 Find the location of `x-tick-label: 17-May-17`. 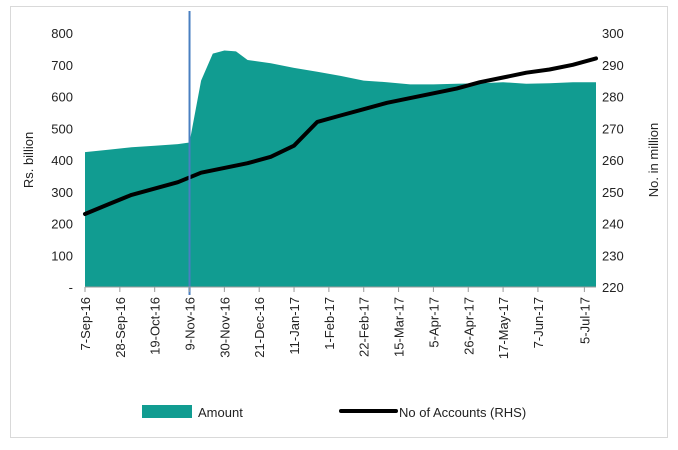

x-tick-label: 17-May-17 is located at coordinates (503, 328).